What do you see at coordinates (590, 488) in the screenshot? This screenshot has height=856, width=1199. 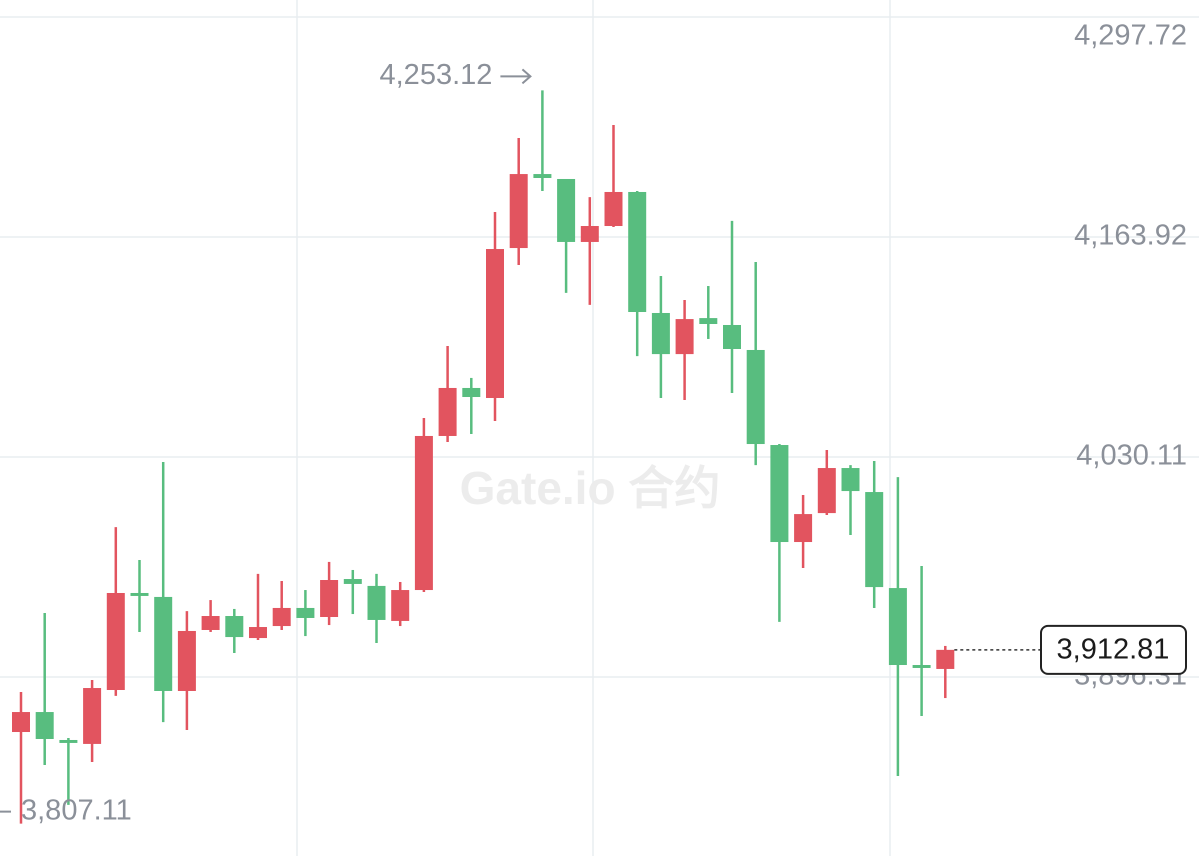 I see `watermark: Gate.io 合约` at bounding box center [590, 488].